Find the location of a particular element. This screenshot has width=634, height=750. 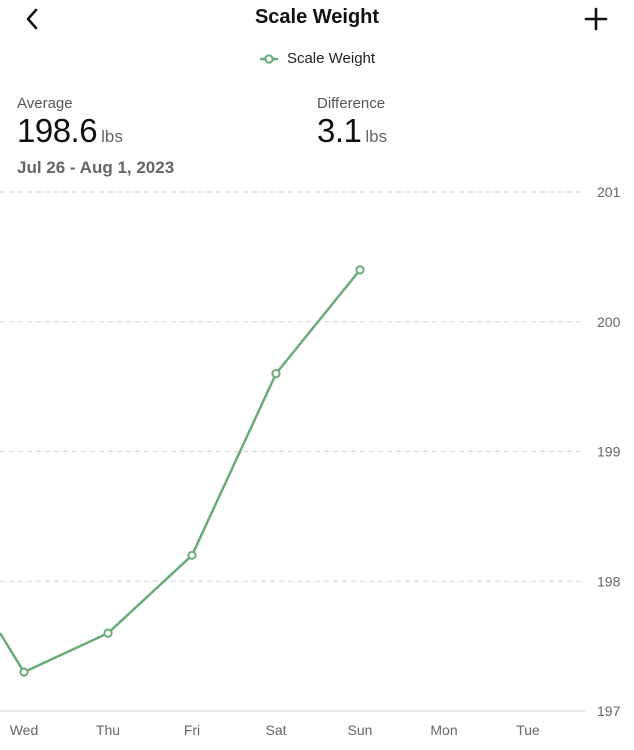

legend-line-marker-icon is located at coordinates (268, 58).